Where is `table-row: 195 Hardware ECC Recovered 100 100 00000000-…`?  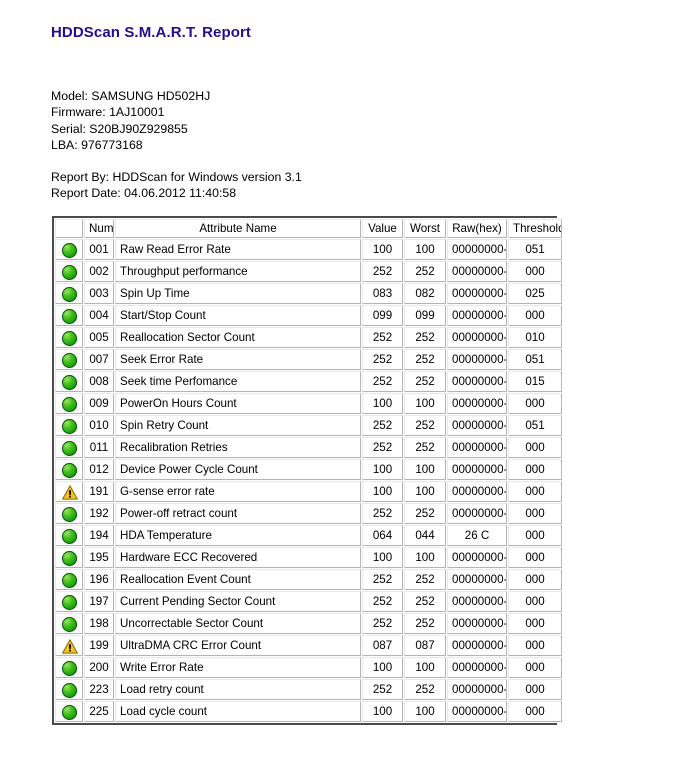
table-row: 195 Hardware ECC Recovered 100 100 00000000-… is located at coordinates (308, 557).